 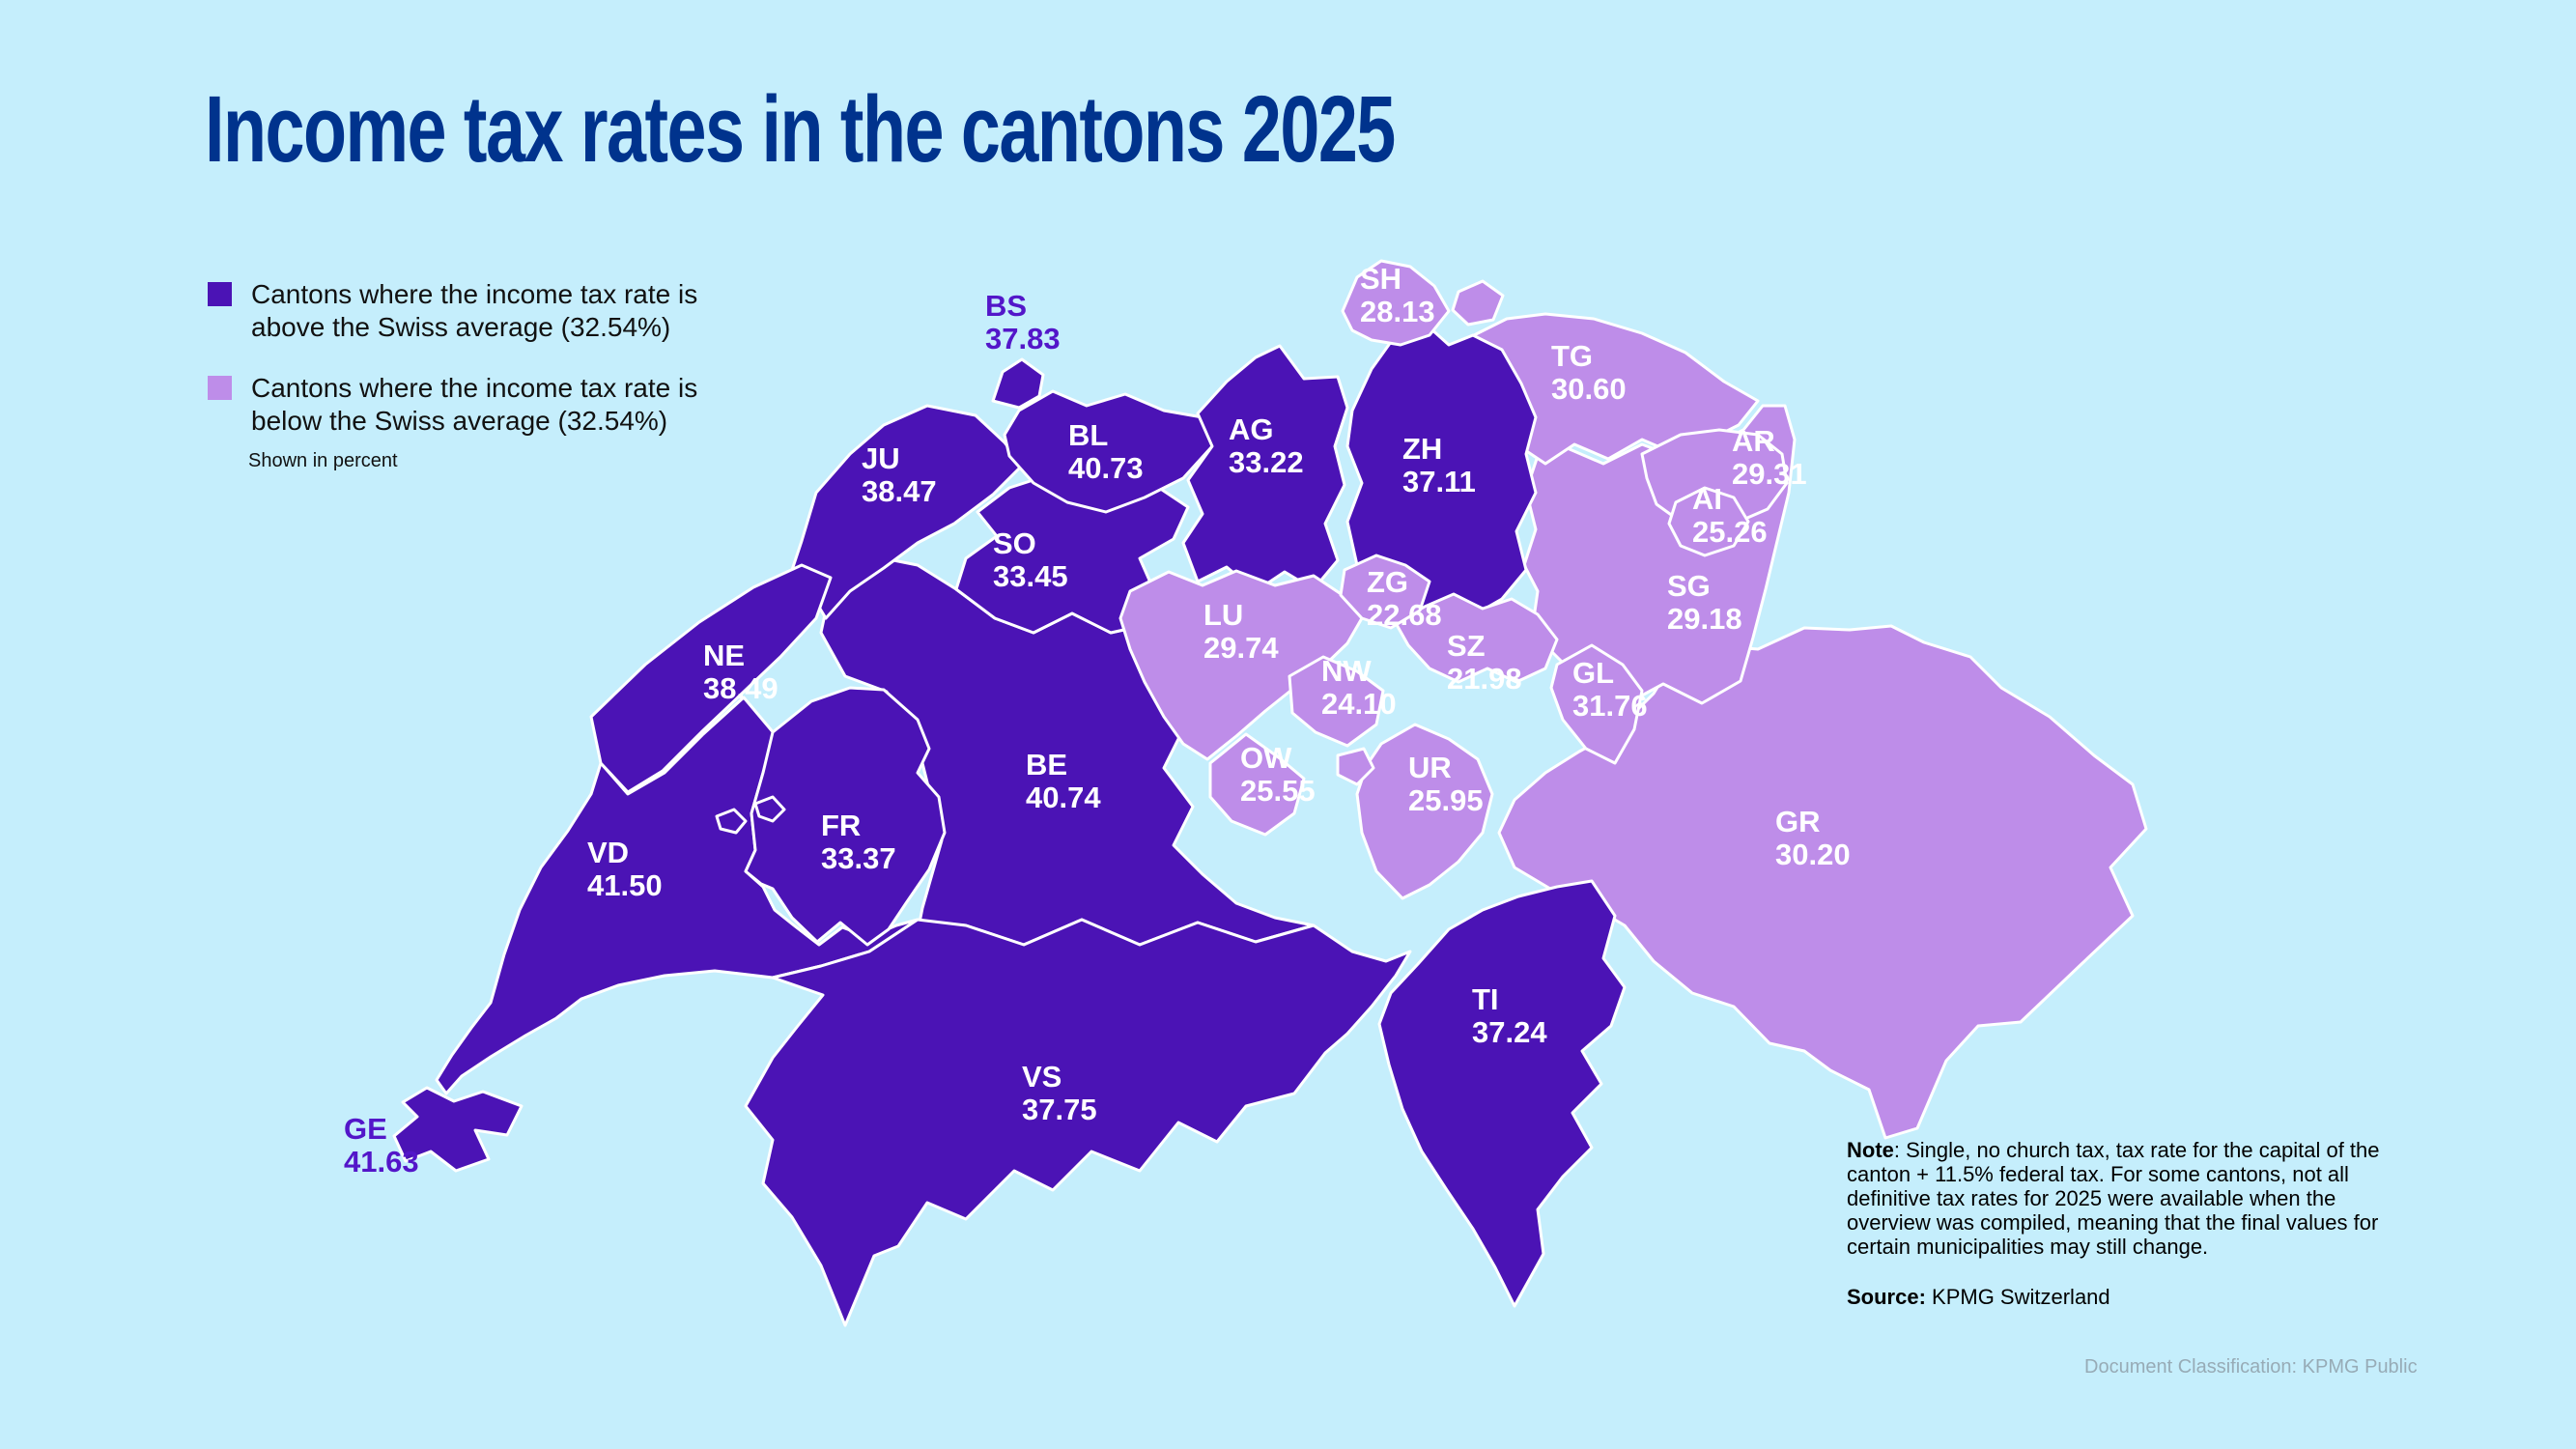 I want to click on legend-below-line1: Cantons where the income tax rate is, so click(x=474, y=388).